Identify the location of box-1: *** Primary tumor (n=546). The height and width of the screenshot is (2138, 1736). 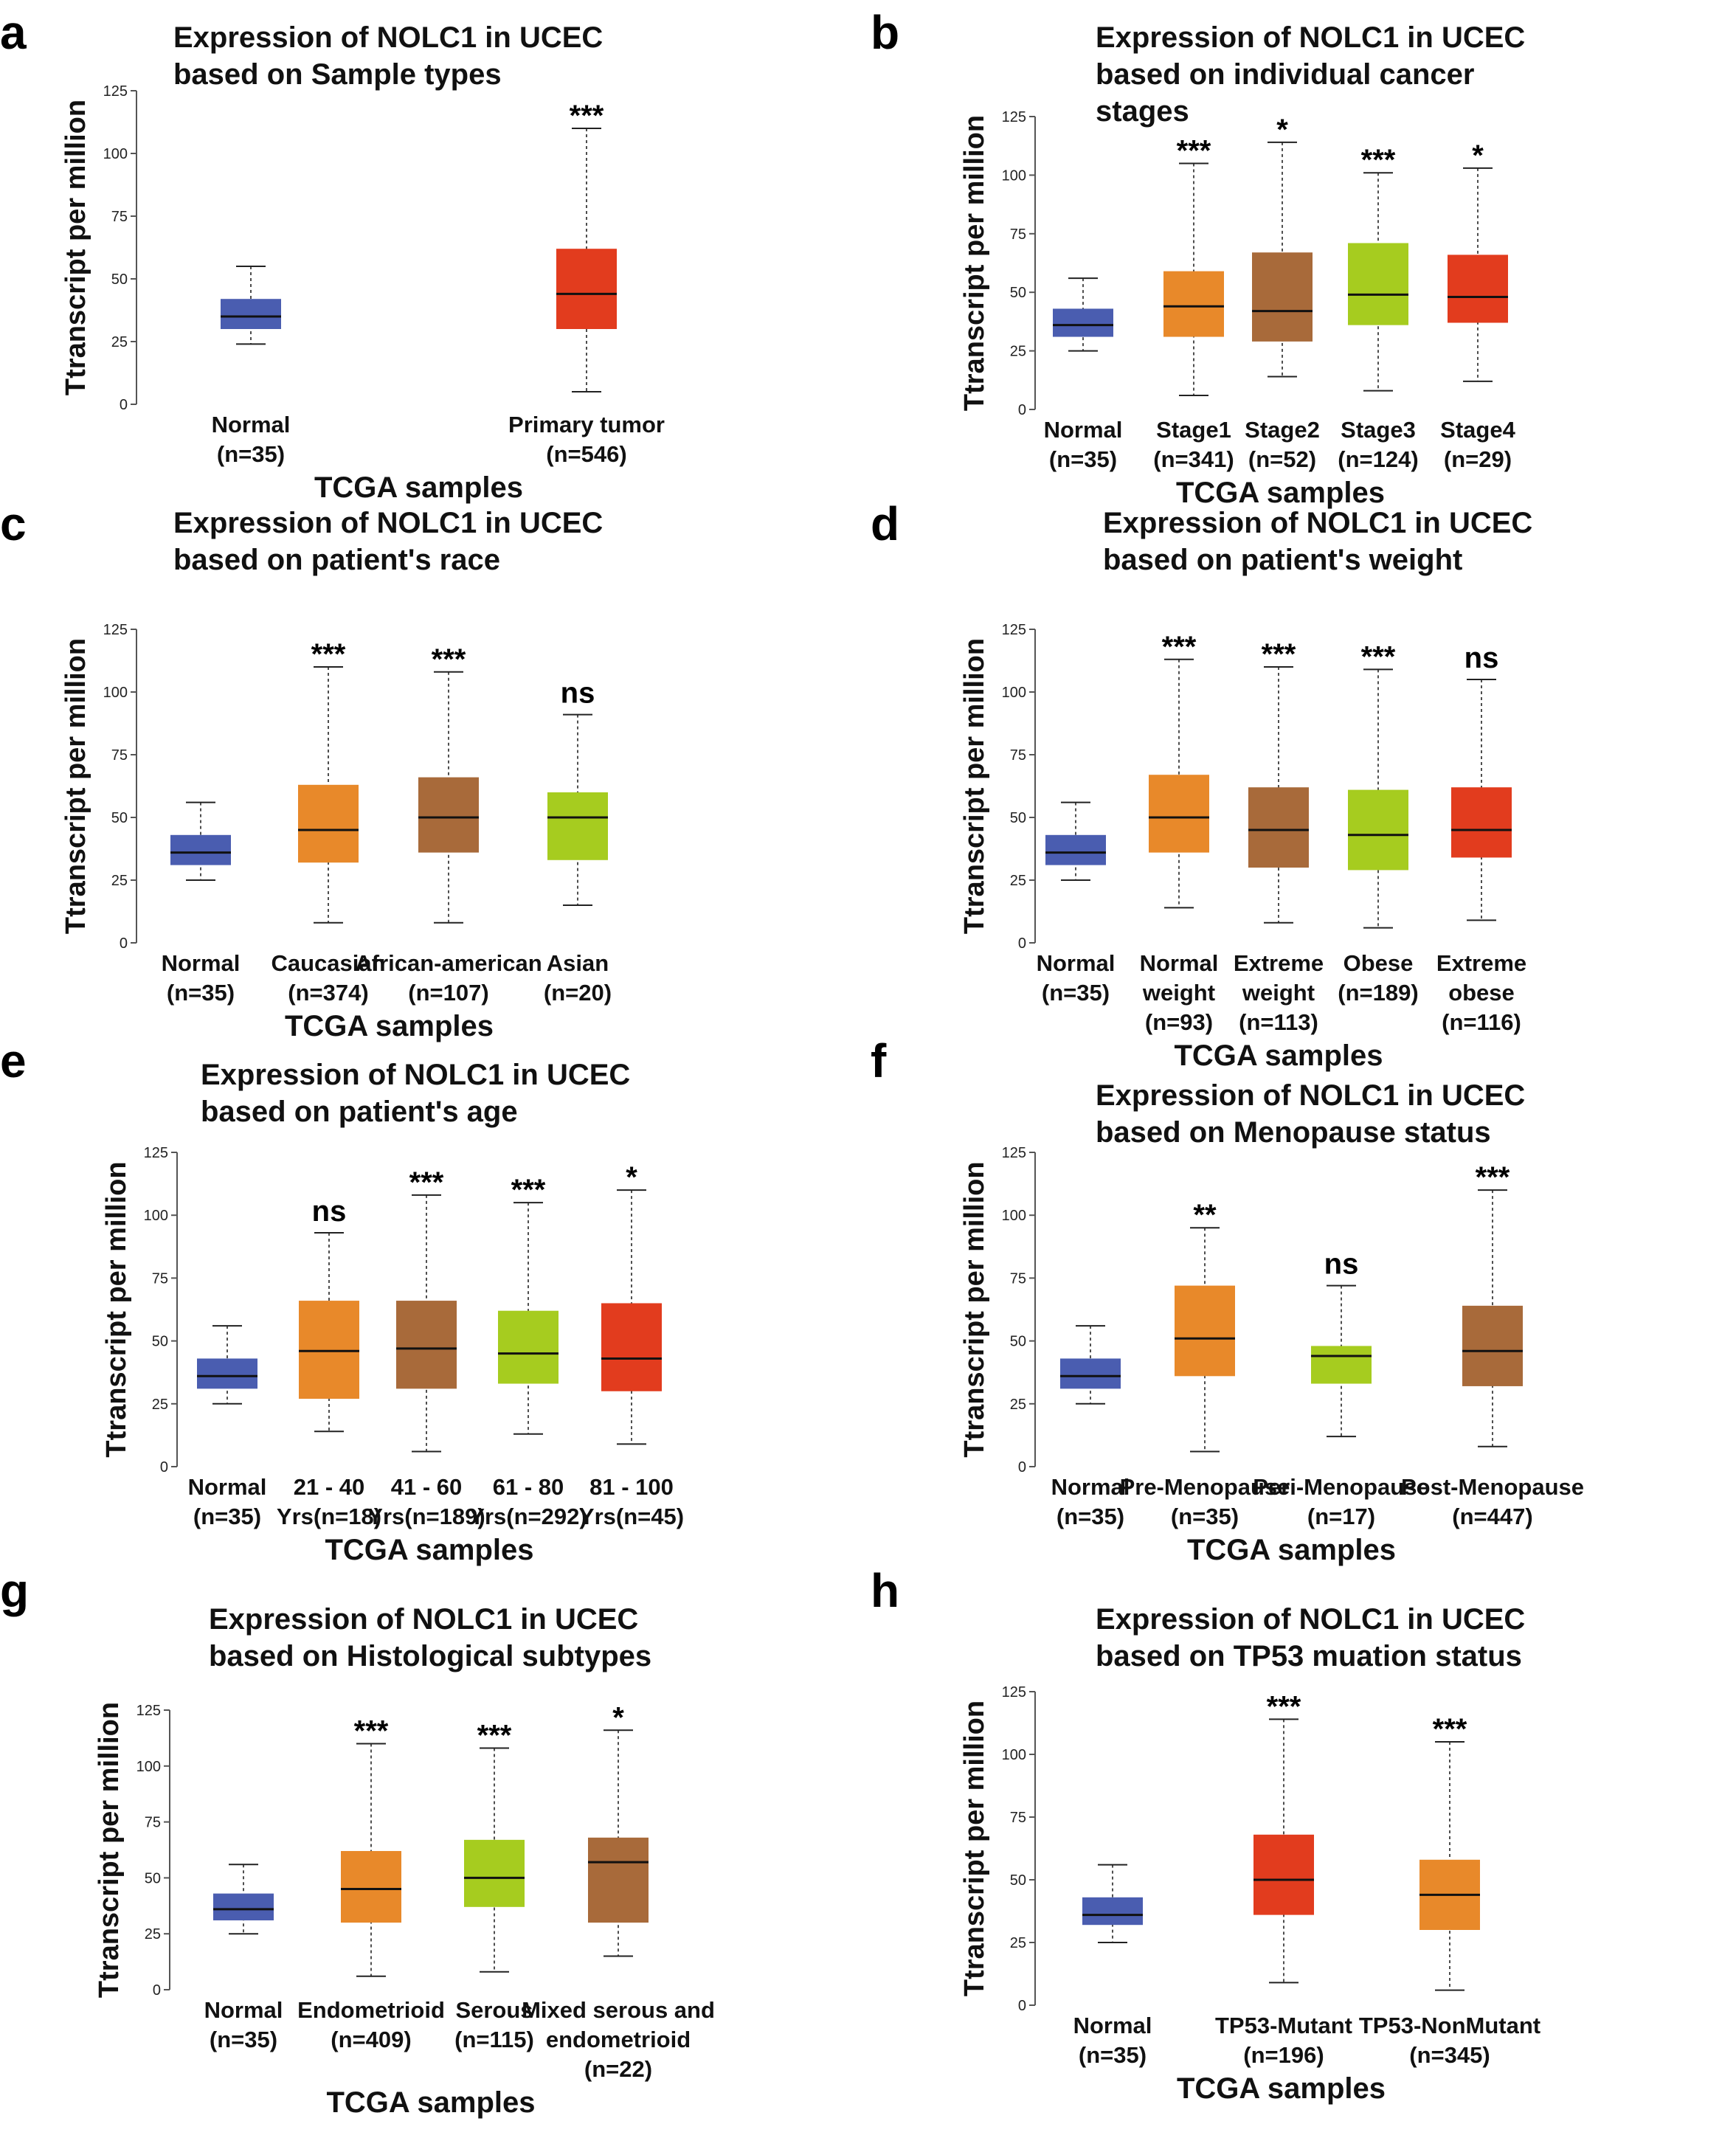
(586, 283).